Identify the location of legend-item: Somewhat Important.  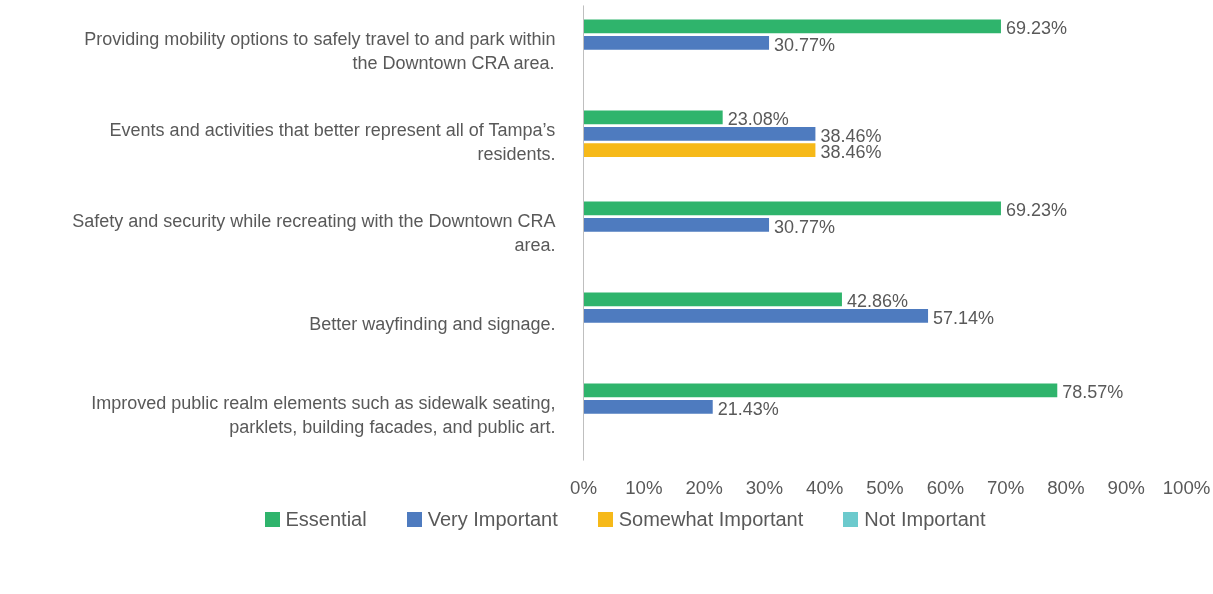
(700, 519).